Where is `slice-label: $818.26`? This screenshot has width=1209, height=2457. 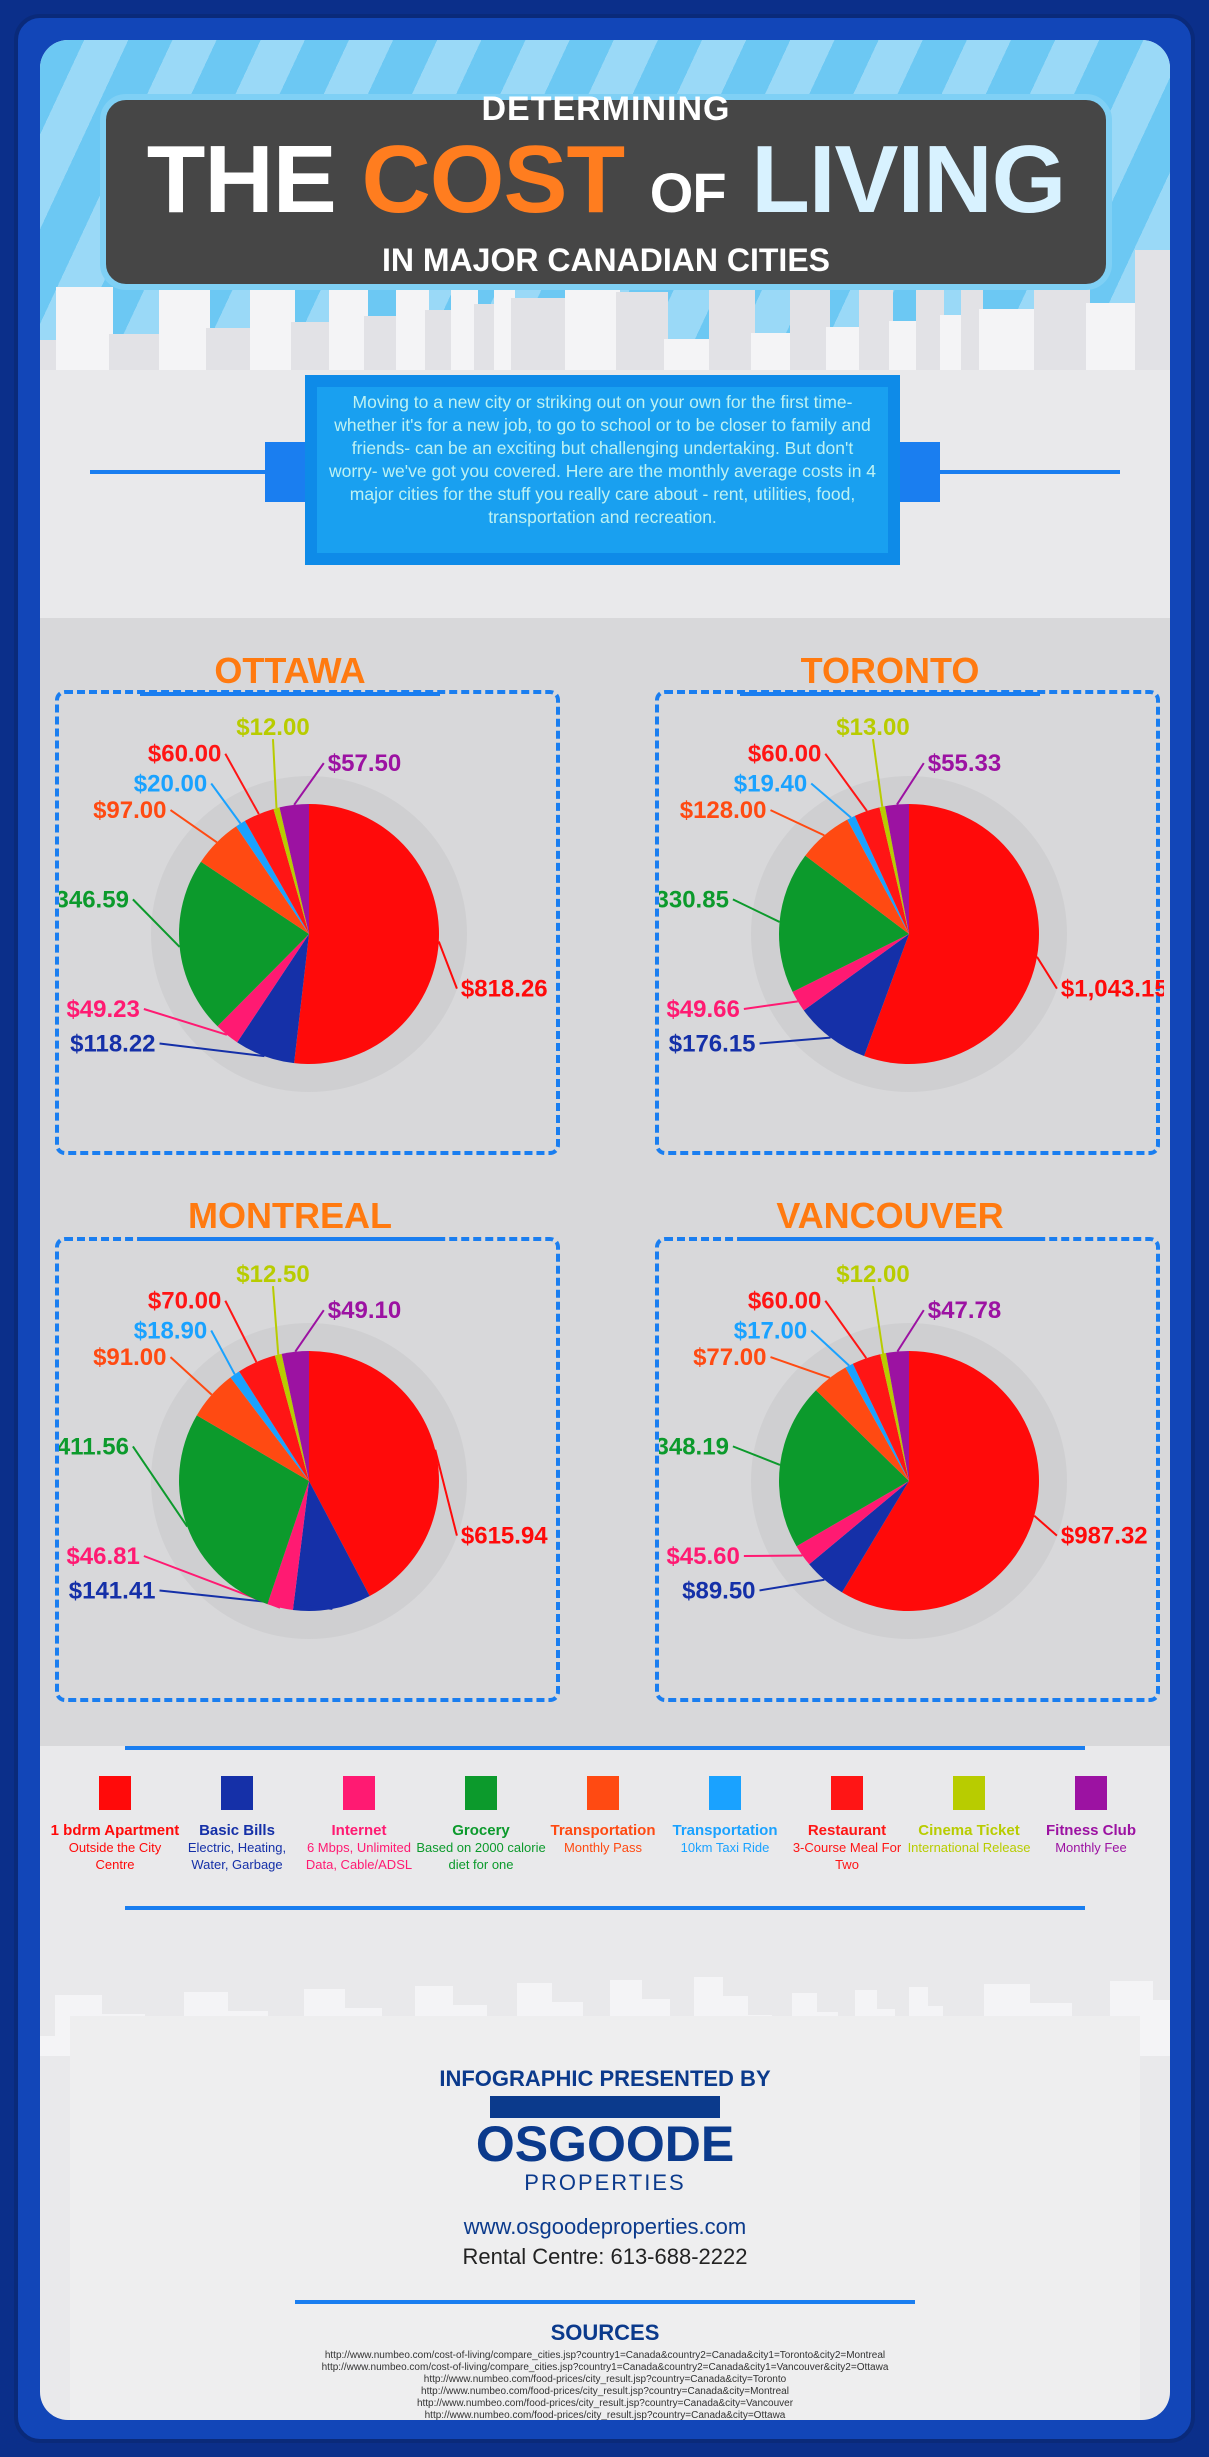 slice-label: $818.26 is located at coordinates (504, 989).